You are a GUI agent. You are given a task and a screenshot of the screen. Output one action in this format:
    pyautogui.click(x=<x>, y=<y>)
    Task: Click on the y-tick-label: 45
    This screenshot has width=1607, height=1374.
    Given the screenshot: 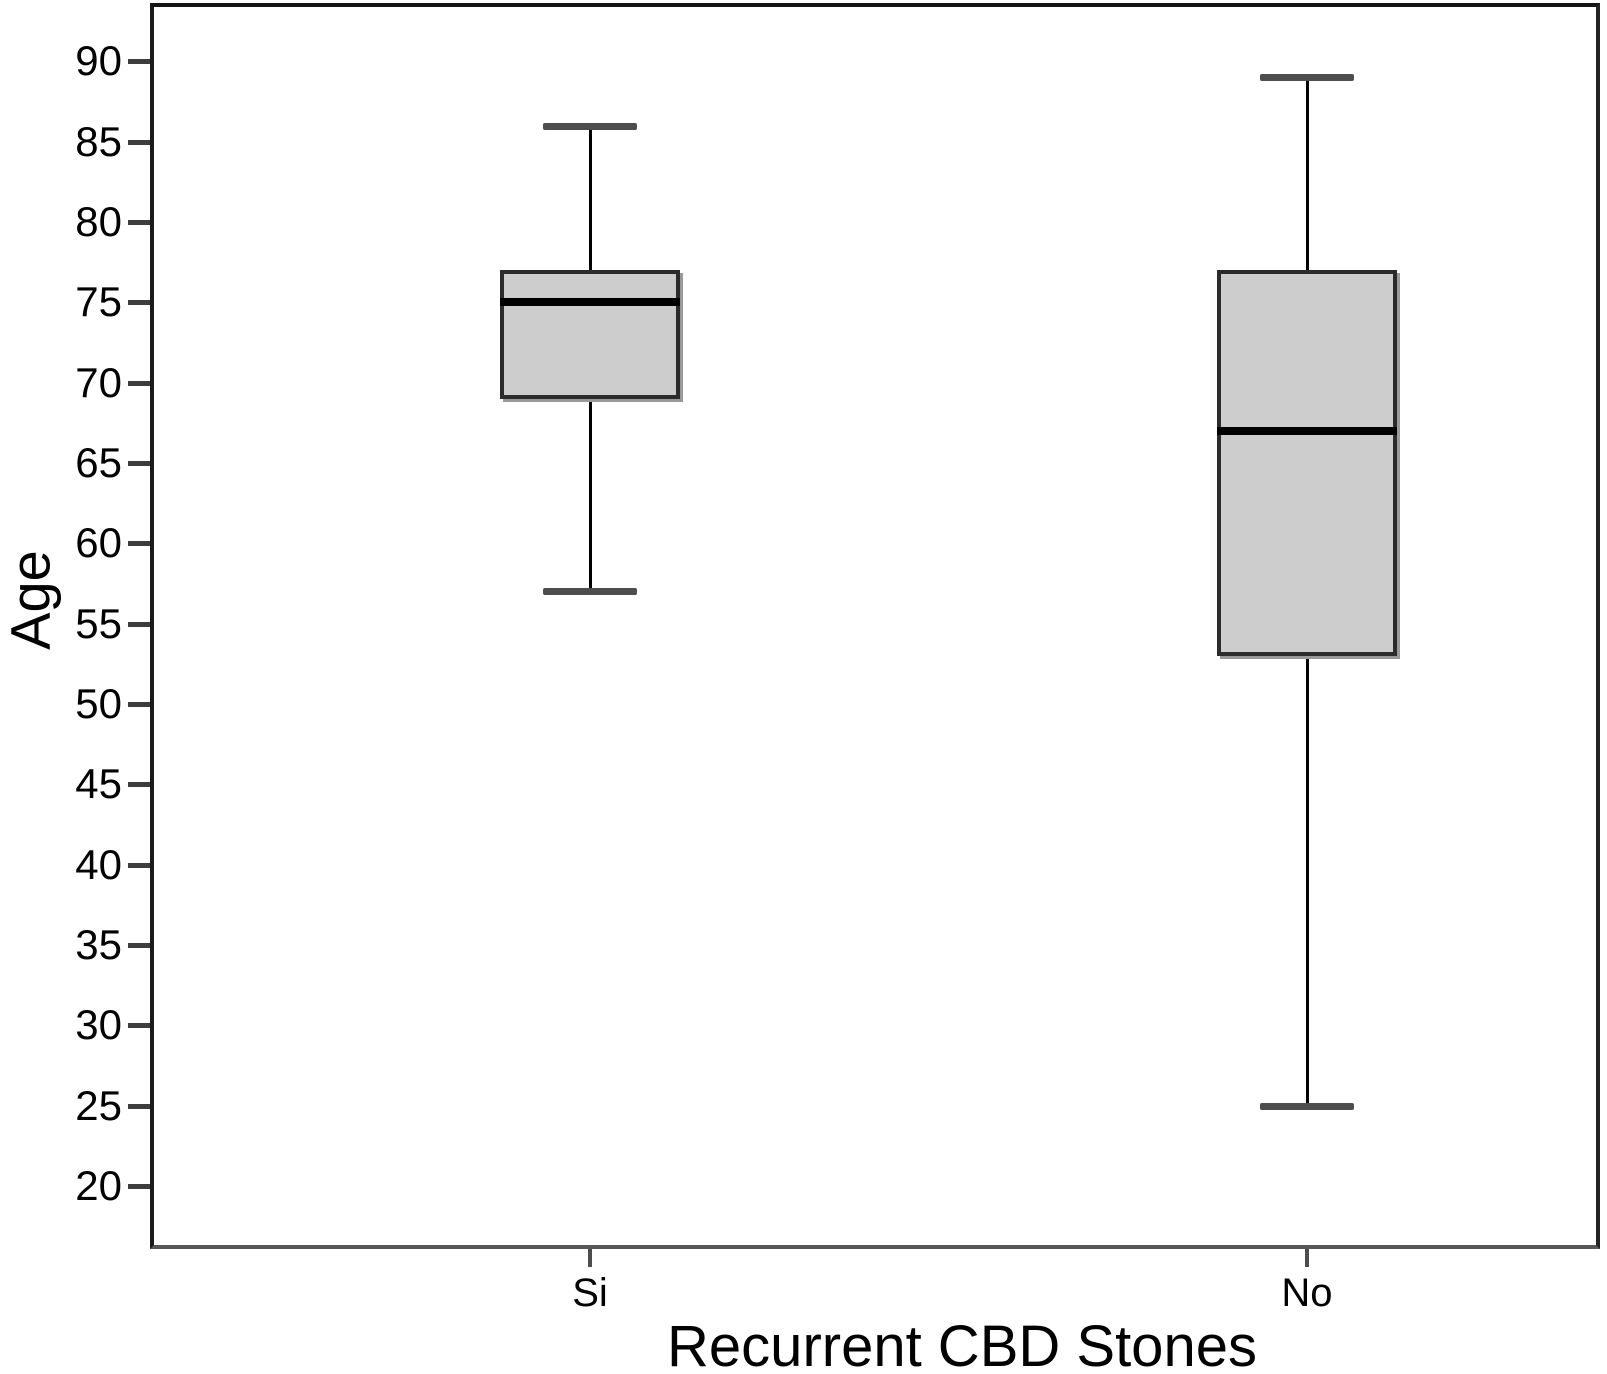 What is the action you would take?
    pyautogui.click(x=98, y=784)
    